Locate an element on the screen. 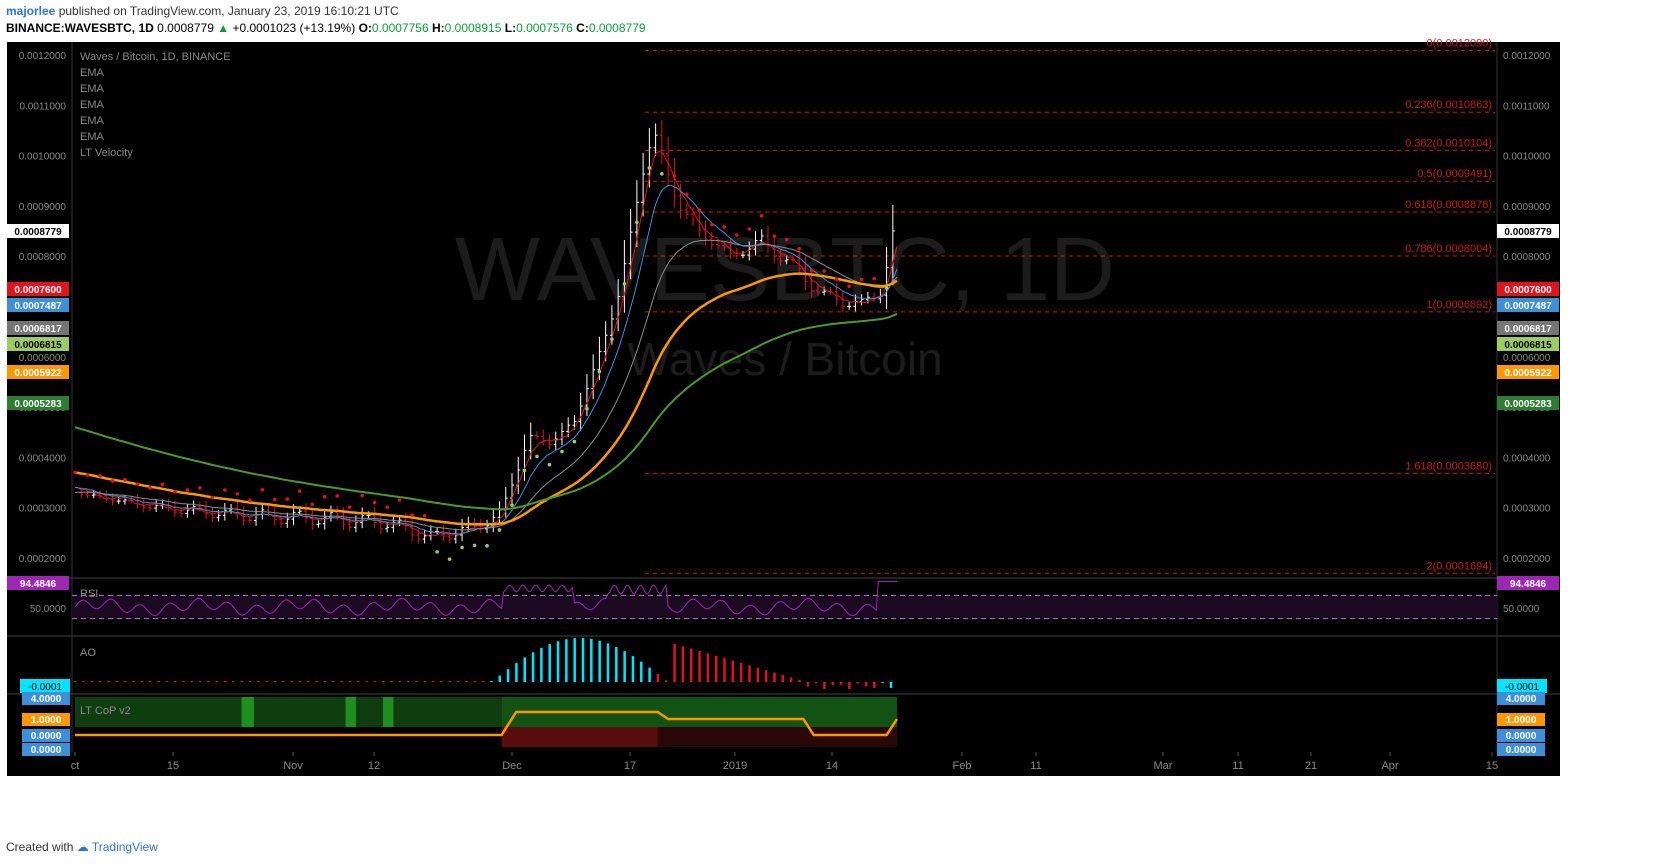  fib-level-label: 0.5(0.0009491) is located at coordinates (1454, 174).